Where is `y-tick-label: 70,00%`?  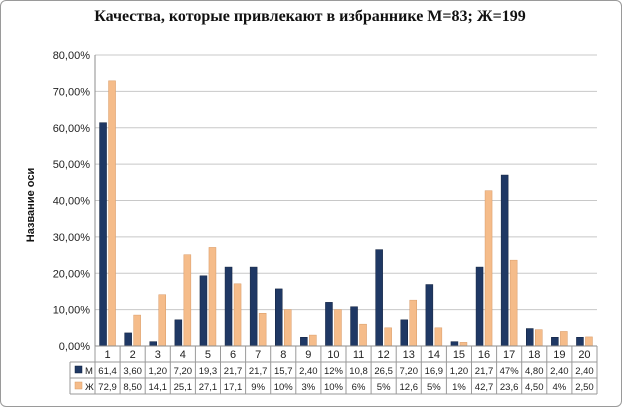
y-tick-label: 70,00% is located at coordinates (72, 92).